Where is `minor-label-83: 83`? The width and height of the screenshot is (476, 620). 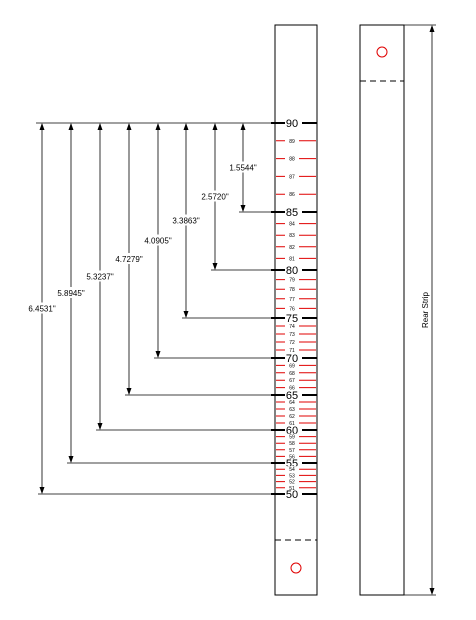 minor-label-83: 83 is located at coordinates (292, 236).